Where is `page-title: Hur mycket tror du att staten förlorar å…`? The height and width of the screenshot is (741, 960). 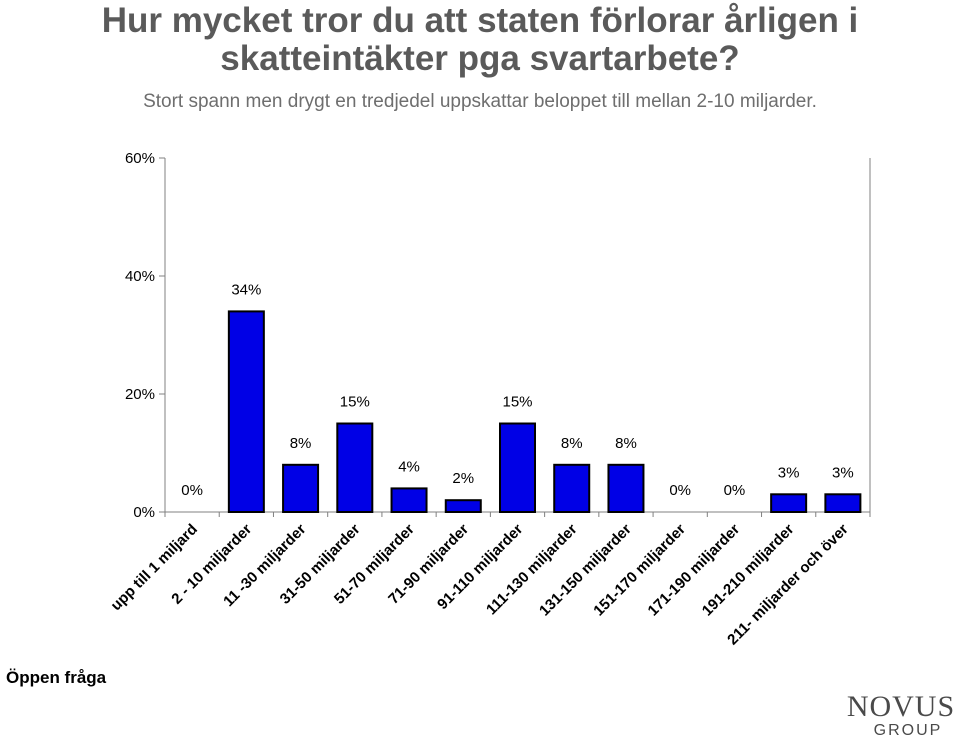
page-title: Hur mycket tror du att staten förlorar å… is located at coordinates (480, 40).